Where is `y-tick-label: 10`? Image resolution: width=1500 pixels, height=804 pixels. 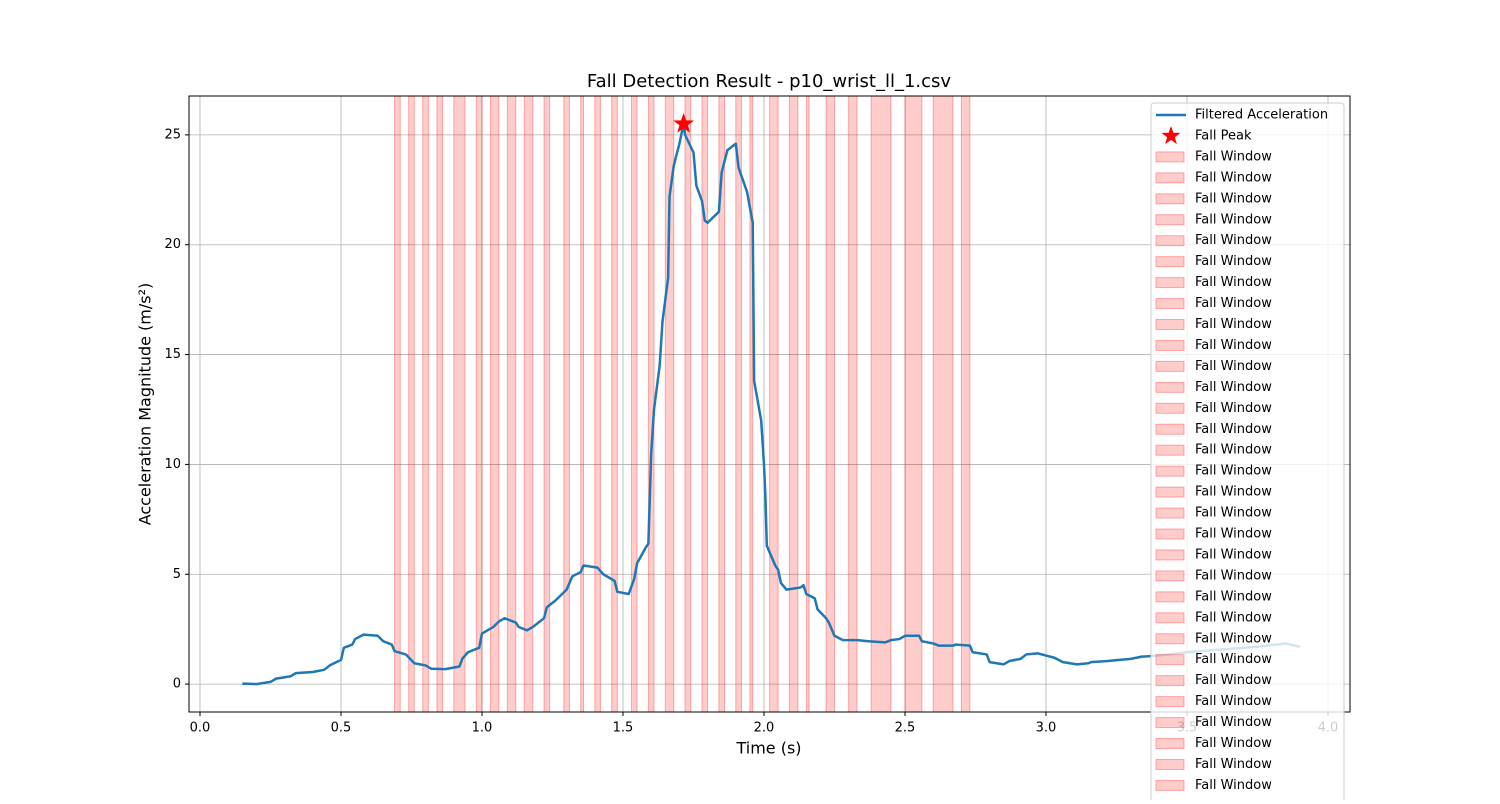
y-tick-label: 10 is located at coordinates (172, 464).